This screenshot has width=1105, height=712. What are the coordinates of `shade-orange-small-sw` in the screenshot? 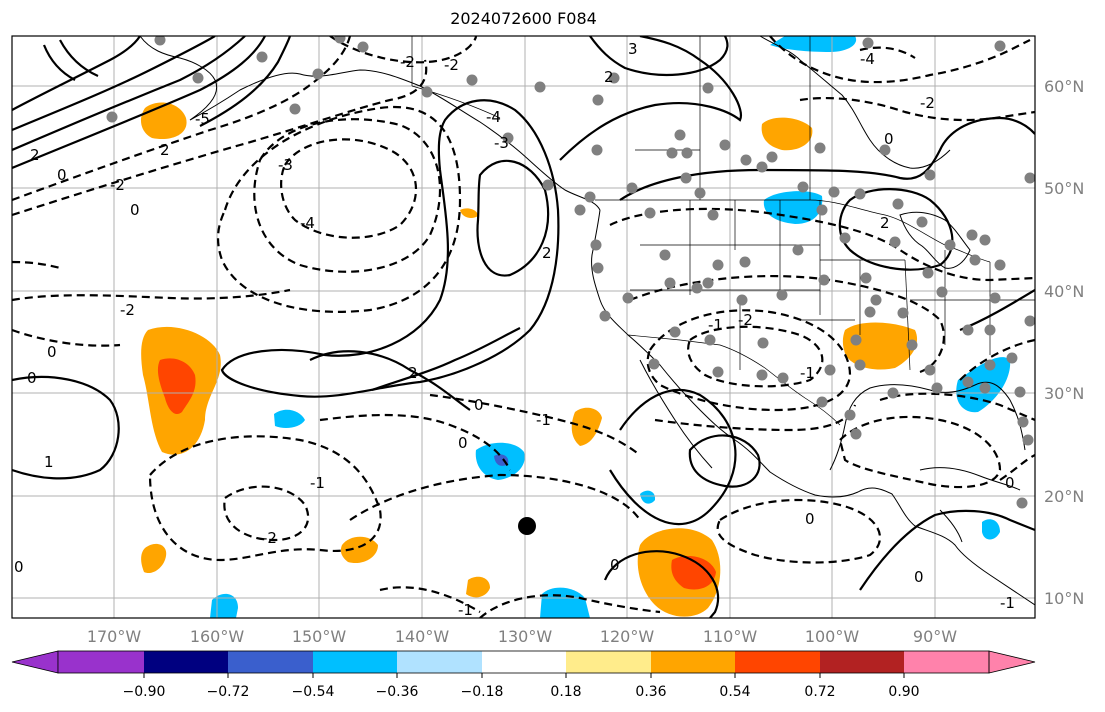 It's located at (154, 558).